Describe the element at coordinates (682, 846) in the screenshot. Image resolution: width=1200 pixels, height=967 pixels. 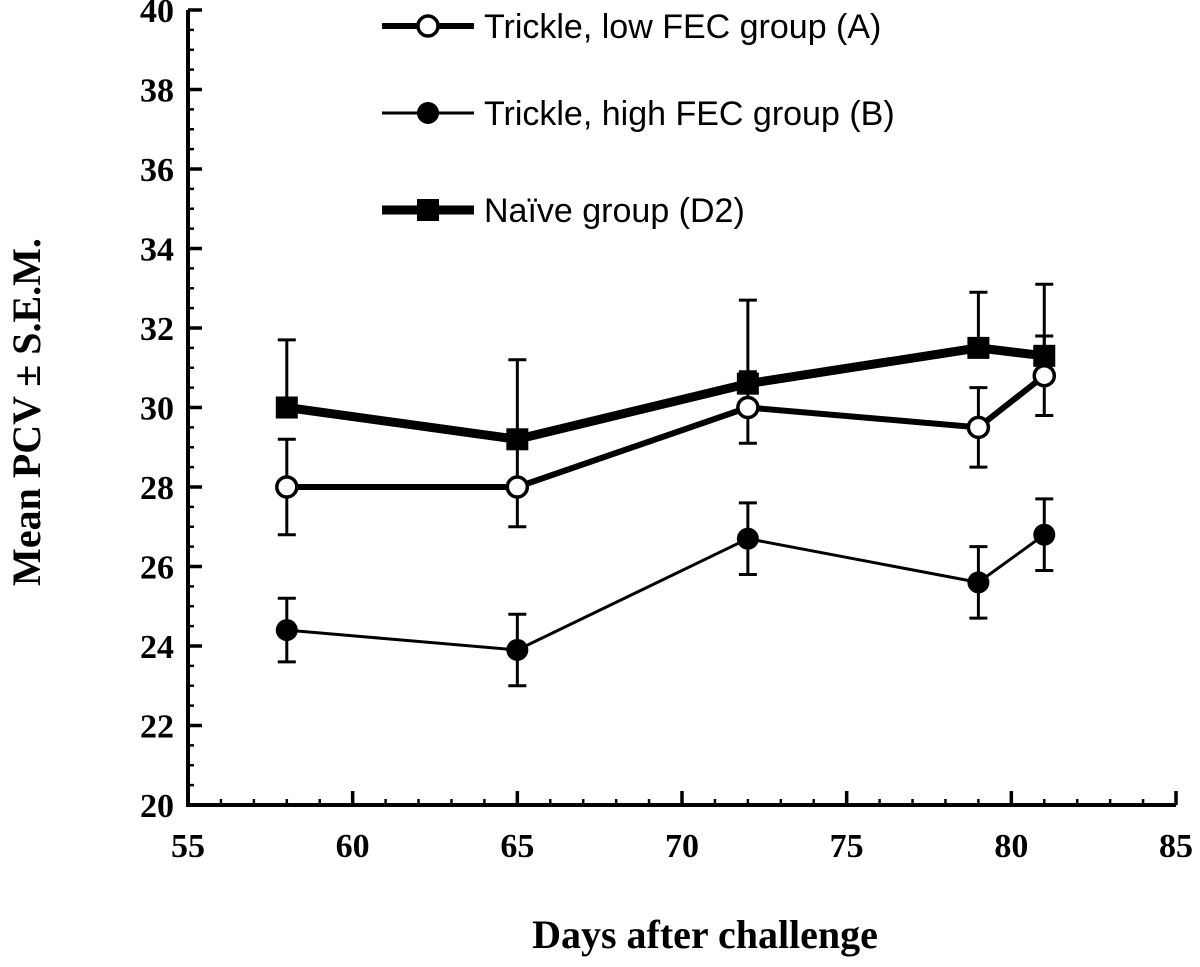
I see `x-tick-label: 70` at that location.